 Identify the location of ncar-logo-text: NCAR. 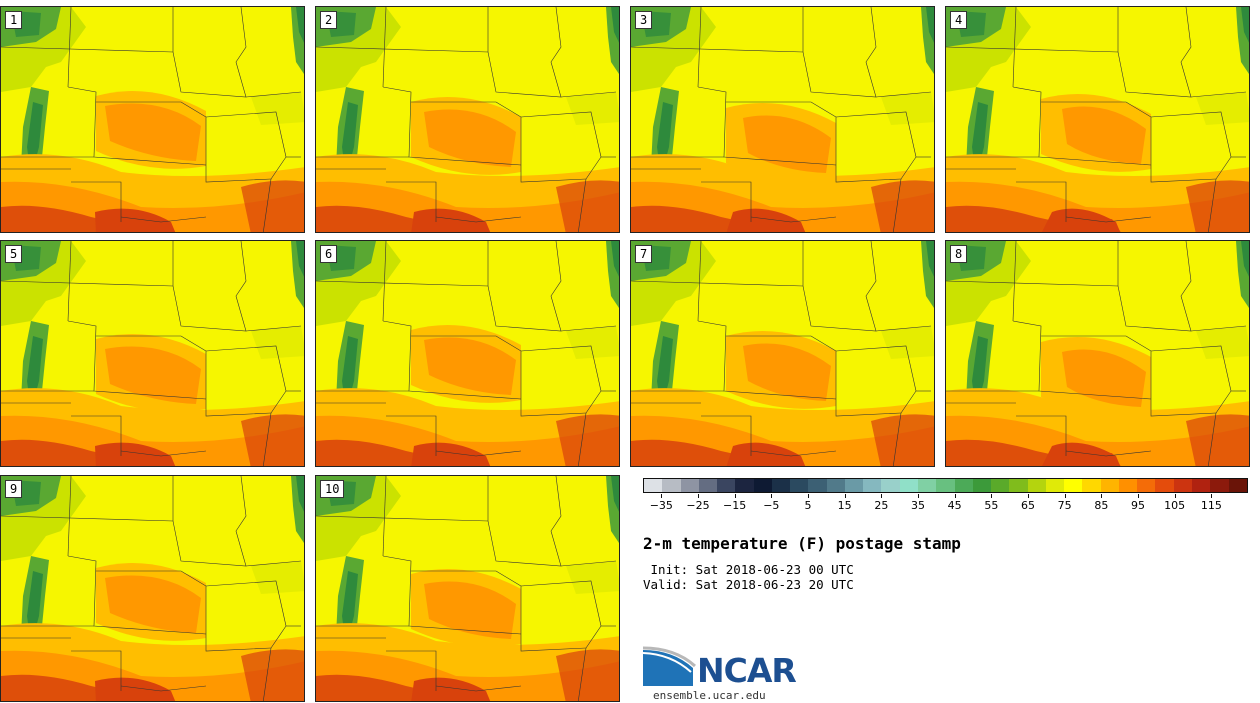
(747, 670).